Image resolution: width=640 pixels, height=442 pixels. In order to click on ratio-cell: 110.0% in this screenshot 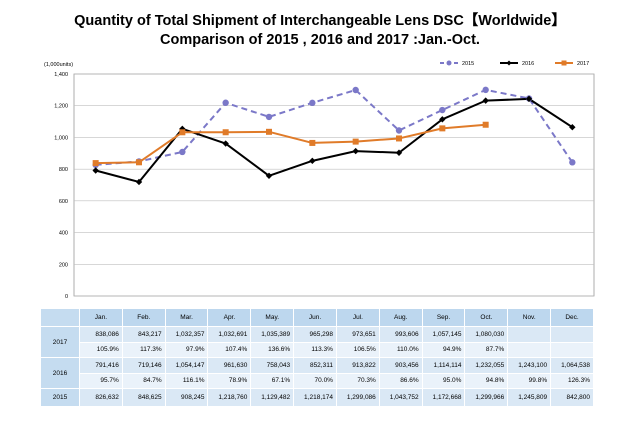, I will do `click(400, 349)`.